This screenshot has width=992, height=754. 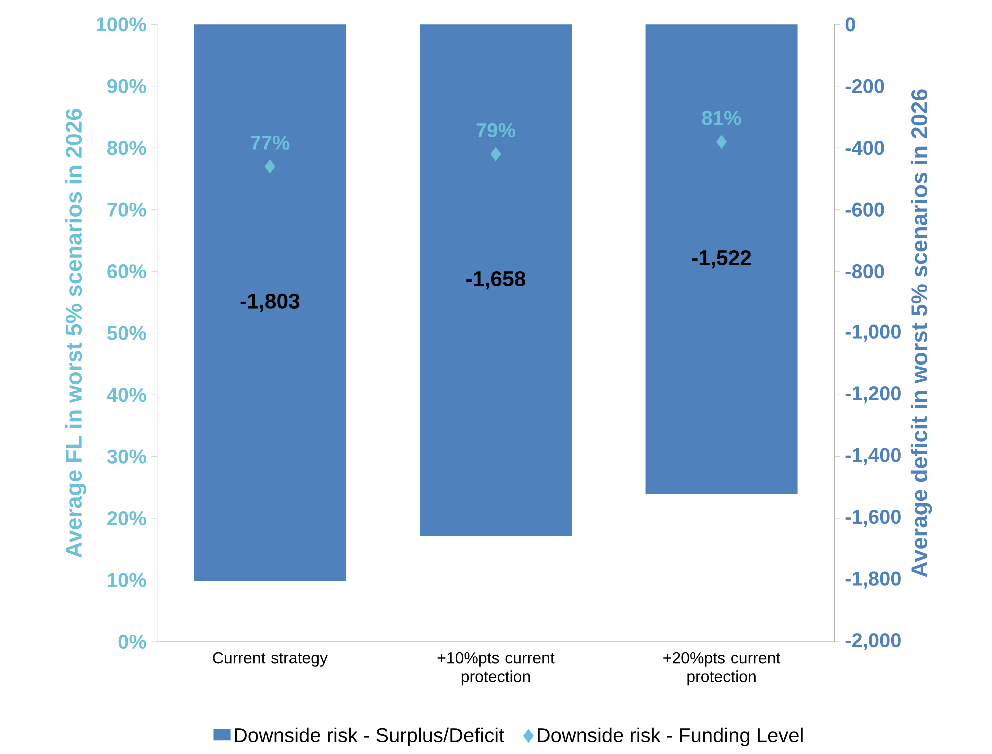 I want to click on y2-tick-label: -200, so click(x=865, y=86).